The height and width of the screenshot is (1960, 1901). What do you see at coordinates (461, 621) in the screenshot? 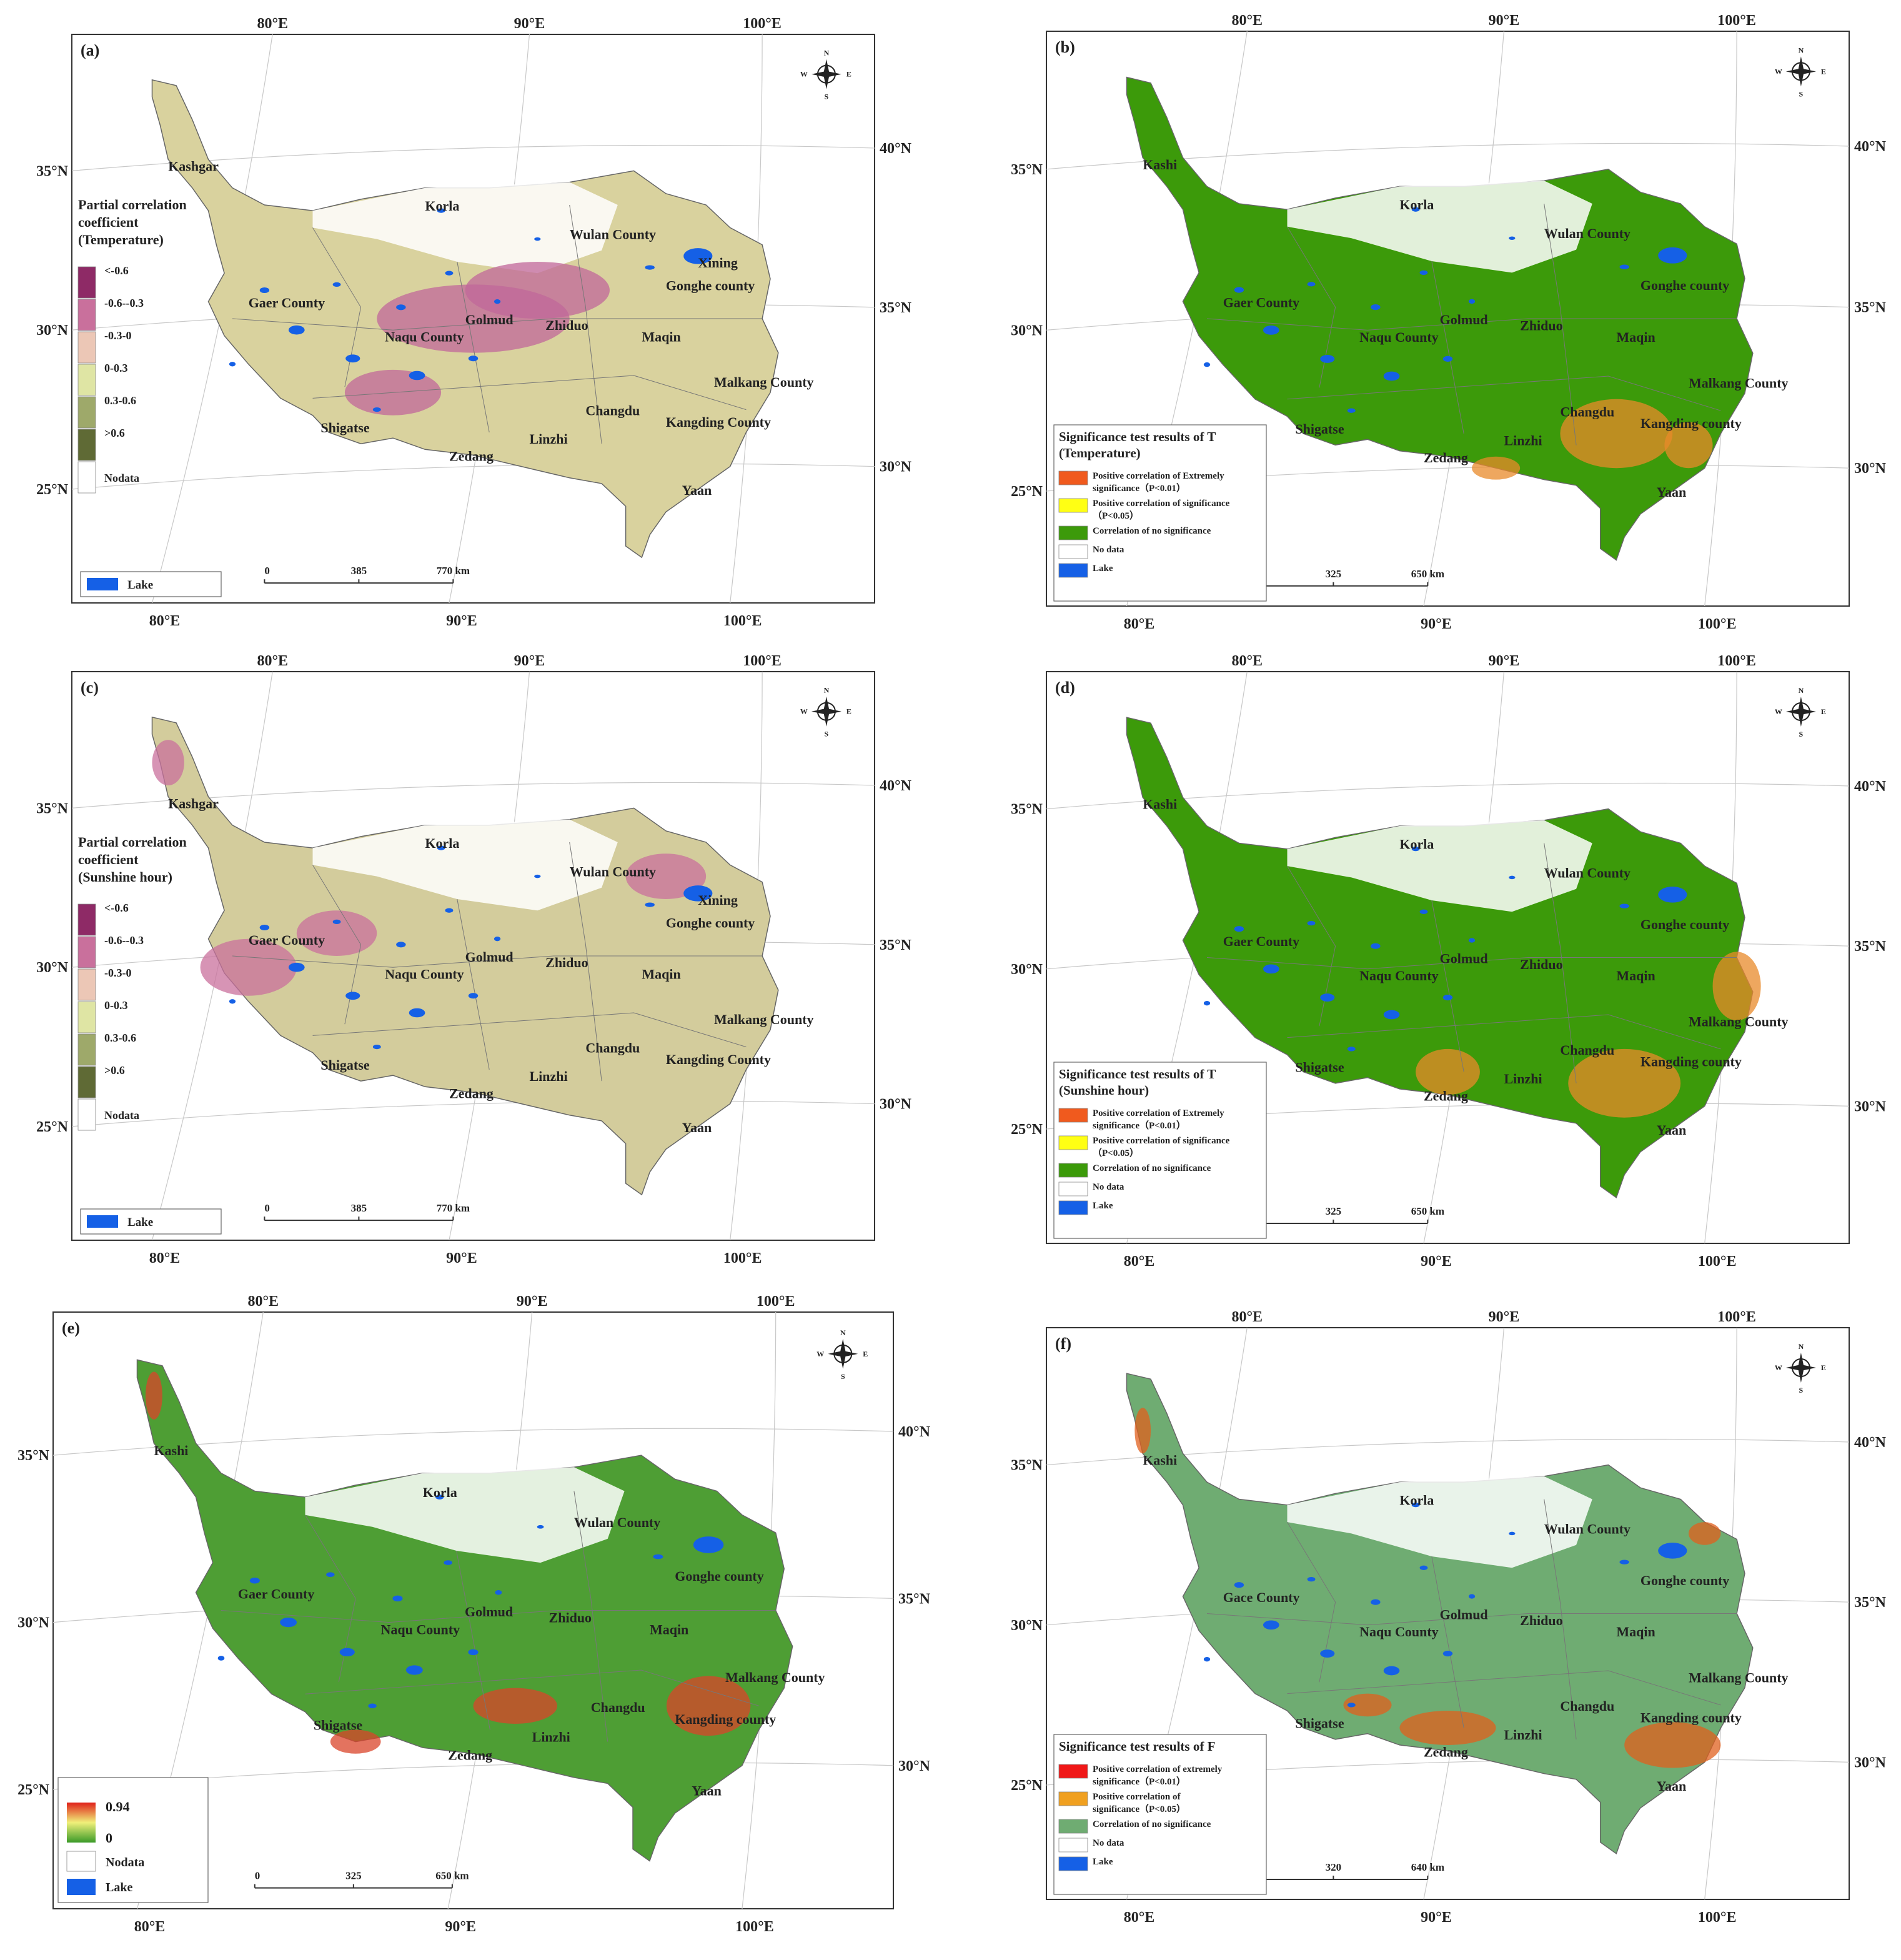
I see `lon-label-bottom: 90°E` at bounding box center [461, 621].